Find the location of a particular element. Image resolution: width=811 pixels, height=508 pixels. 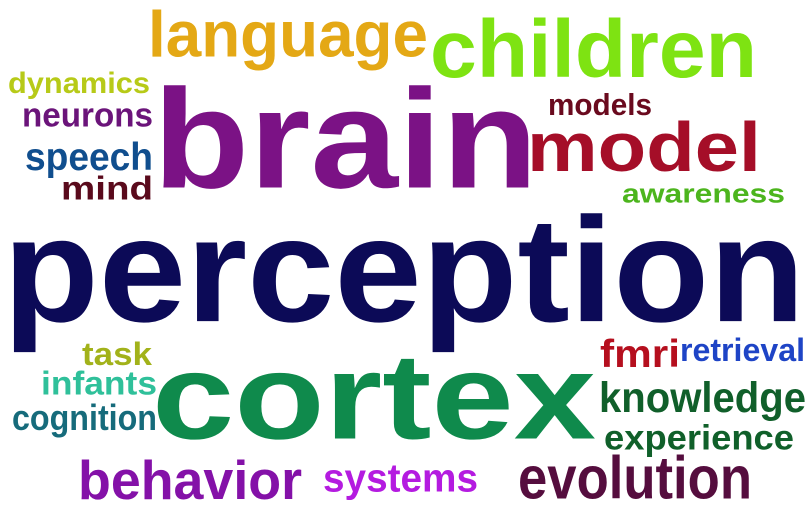

word-cortex: cortex is located at coordinates (374, 397).